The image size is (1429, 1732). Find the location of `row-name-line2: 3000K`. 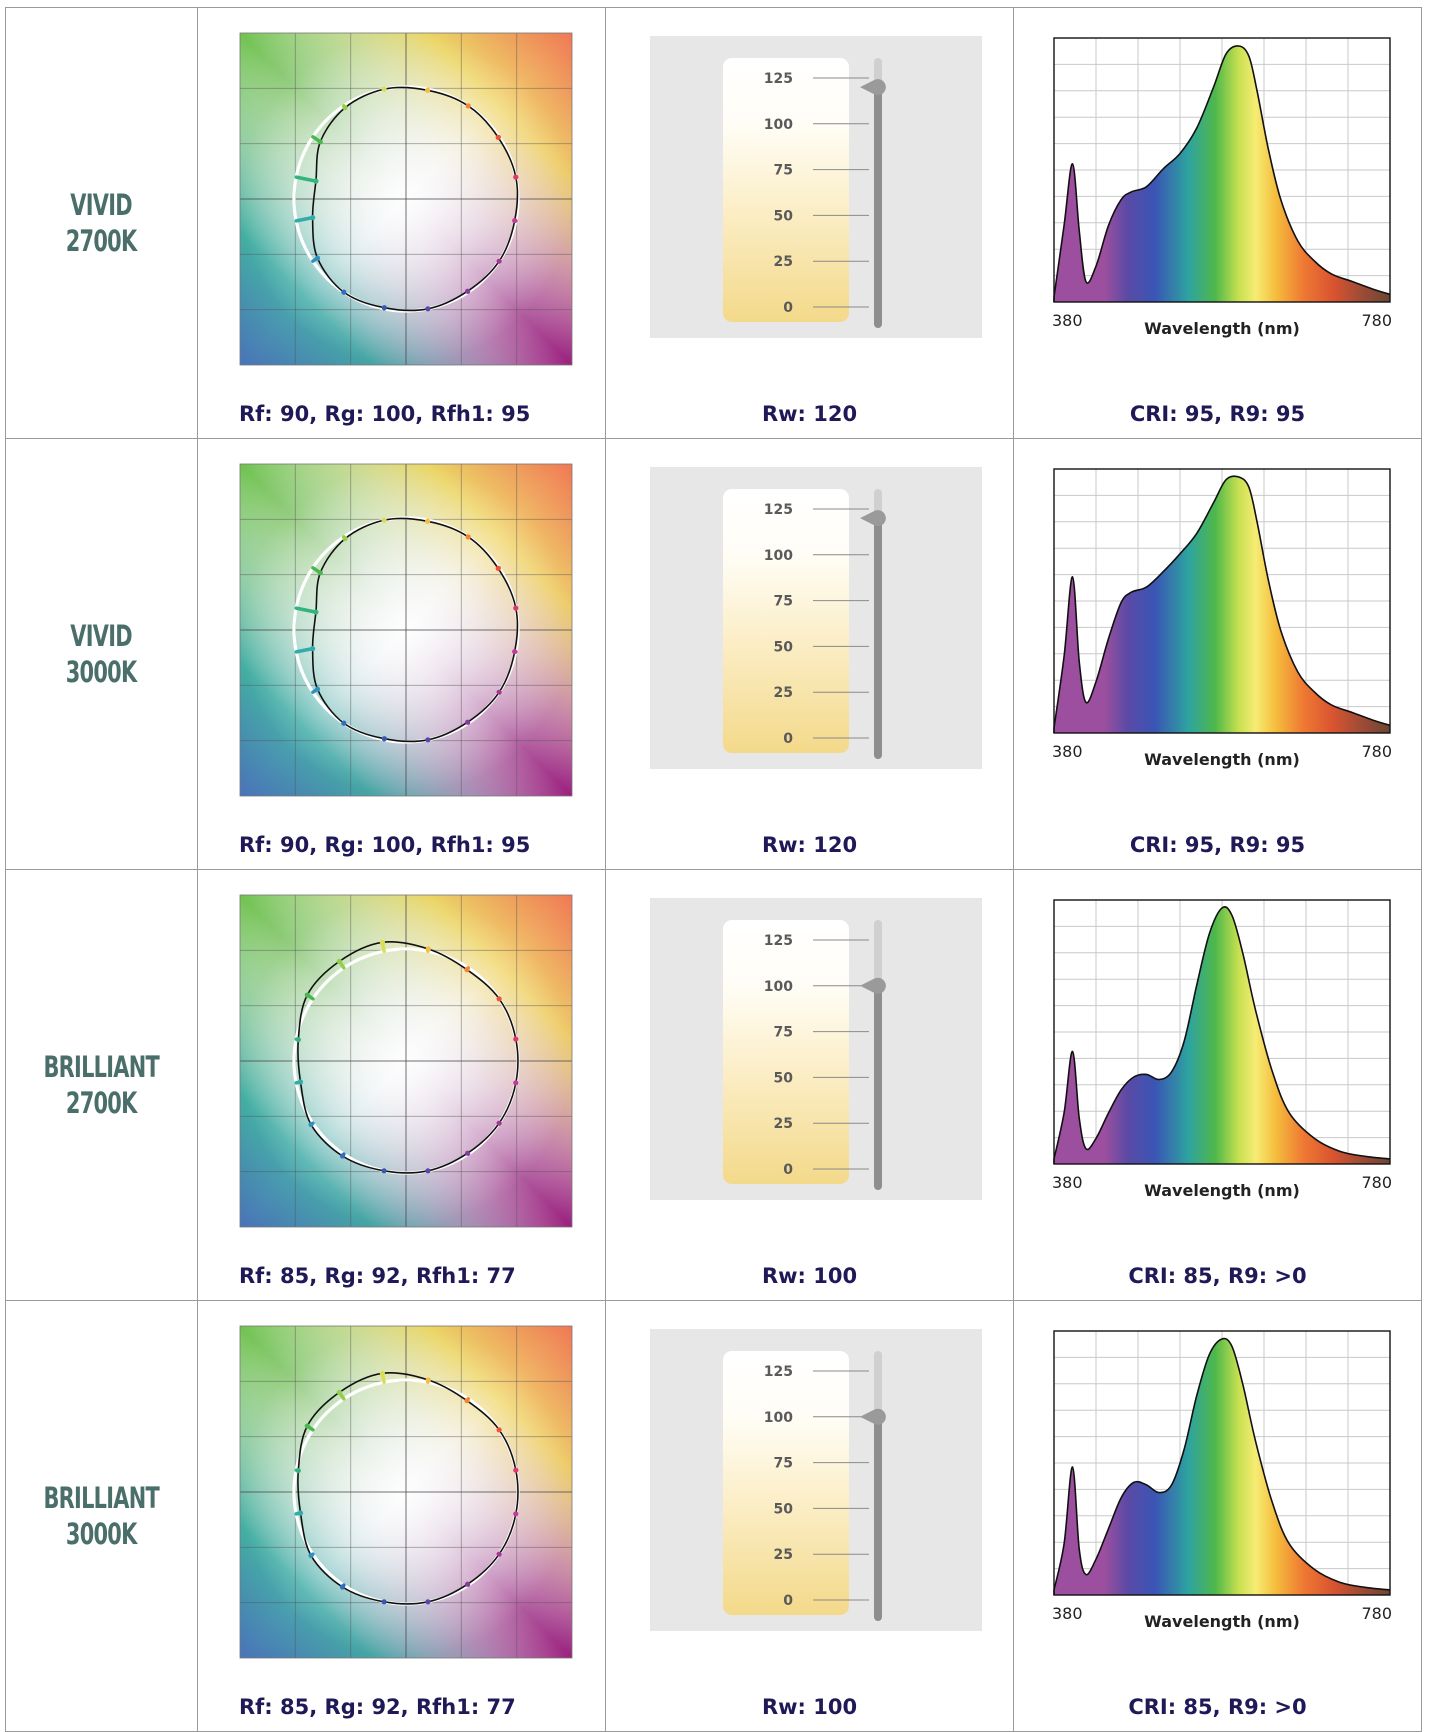

row-name-line2: 3000K is located at coordinates (102, 1534).